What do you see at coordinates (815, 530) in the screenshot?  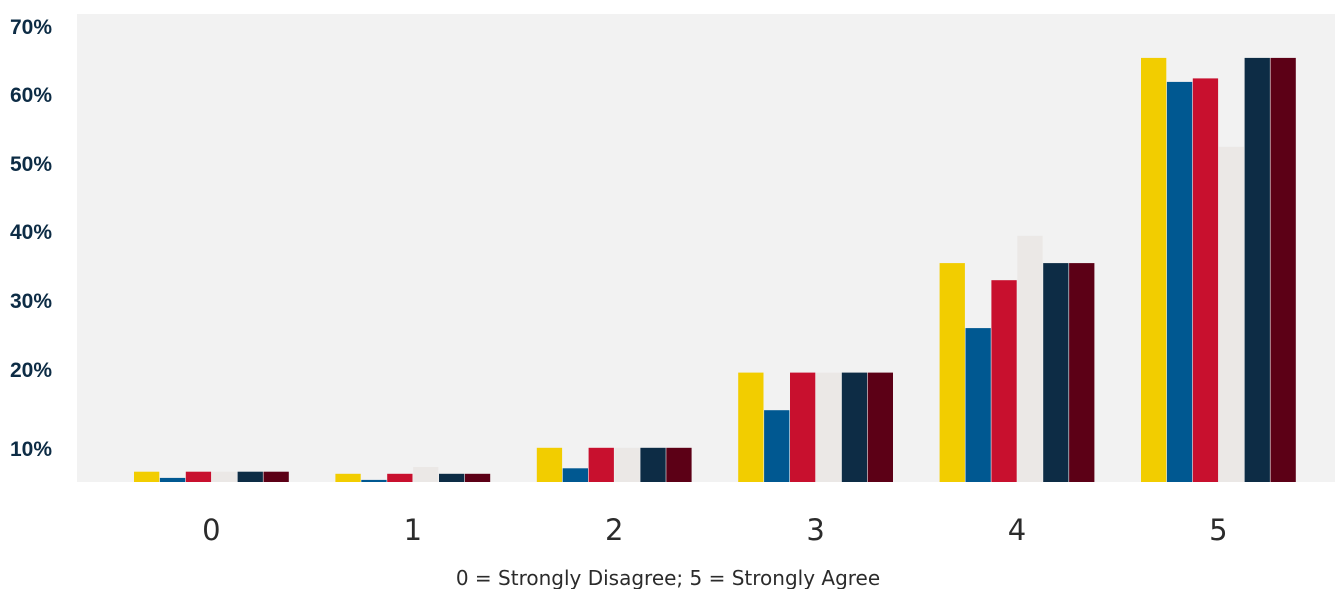 I see `x-tick-label: 3` at bounding box center [815, 530].